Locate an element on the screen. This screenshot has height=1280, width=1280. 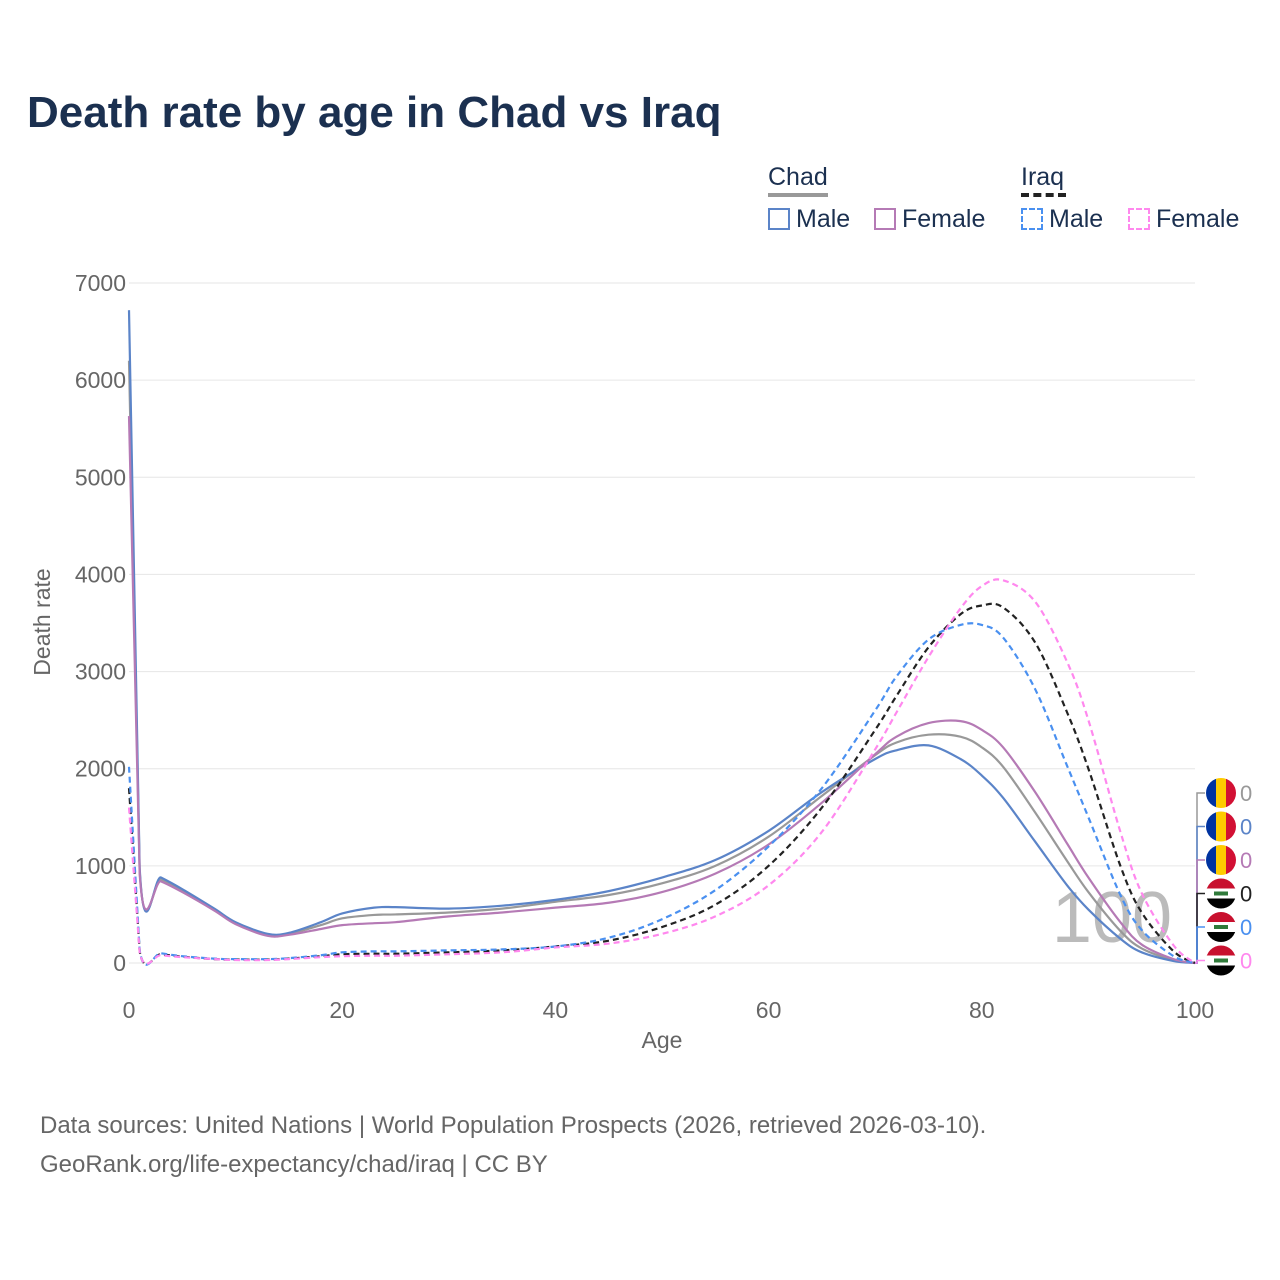
legend-chad-male: Male is located at coordinates (809, 219).